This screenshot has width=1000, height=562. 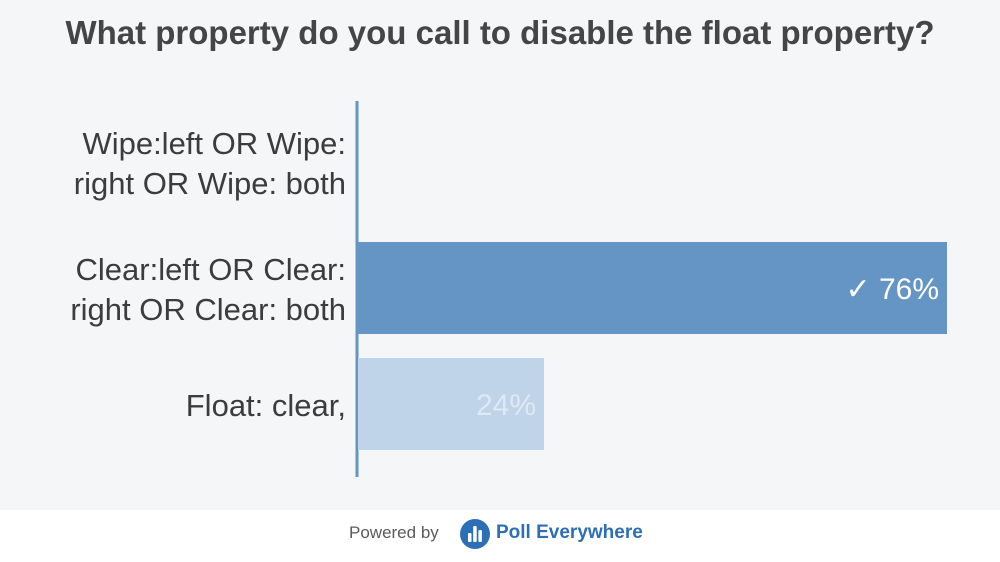 What do you see at coordinates (208, 309) in the screenshot?
I see `category-label: right OR Clear: both` at bounding box center [208, 309].